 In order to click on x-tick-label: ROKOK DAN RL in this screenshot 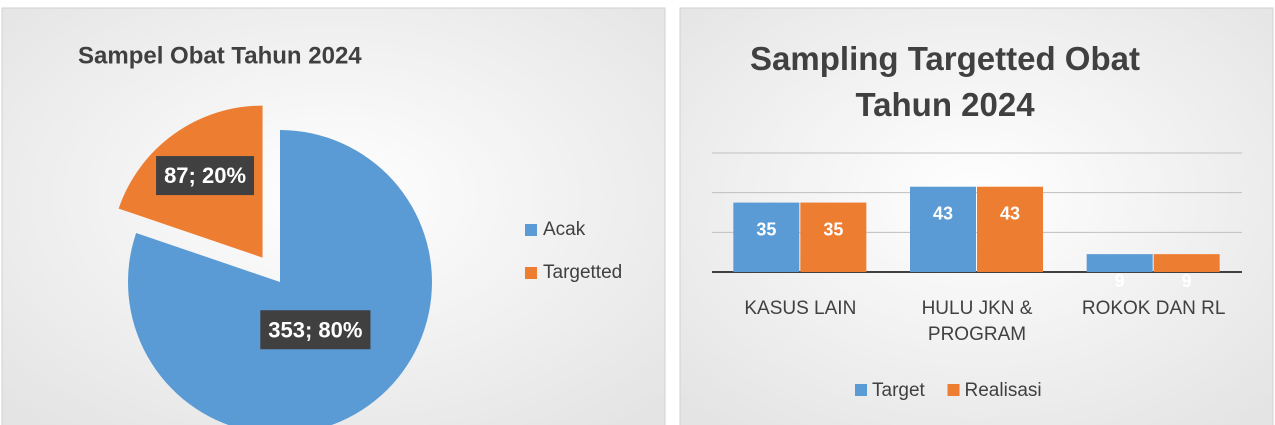, I will do `click(1153, 308)`.